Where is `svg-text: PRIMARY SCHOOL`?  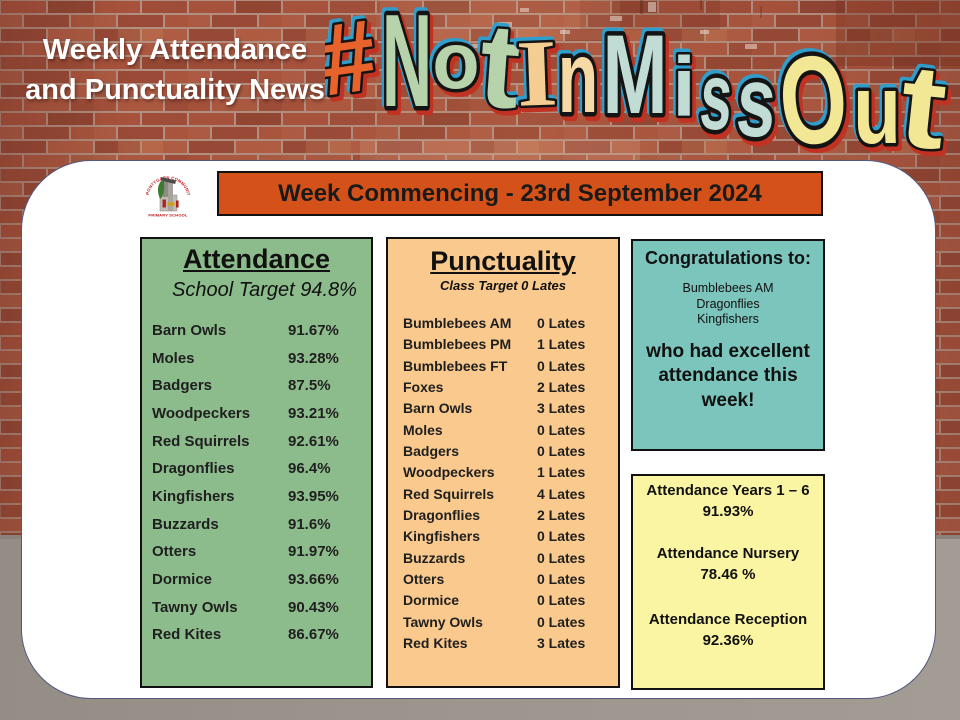
svg-text: PRIMARY SCHOOL is located at coordinates (168, 215).